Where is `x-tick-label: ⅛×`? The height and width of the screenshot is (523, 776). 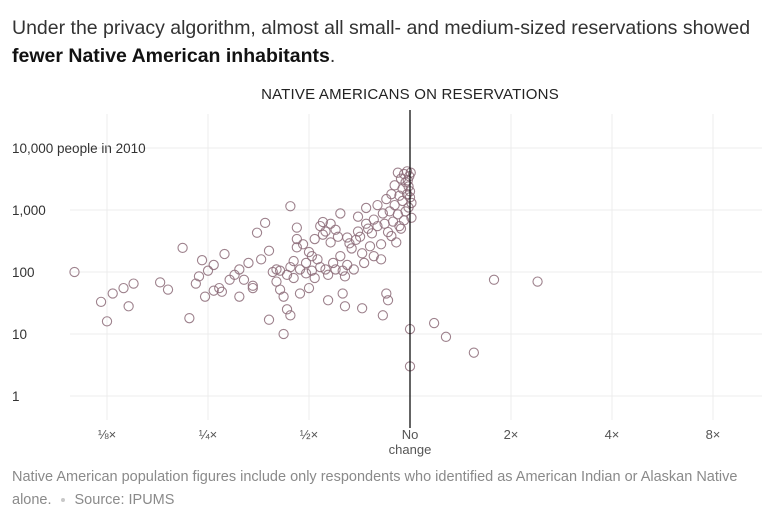
x-tick-label: ⅛× is located at coordinates (107, 434).